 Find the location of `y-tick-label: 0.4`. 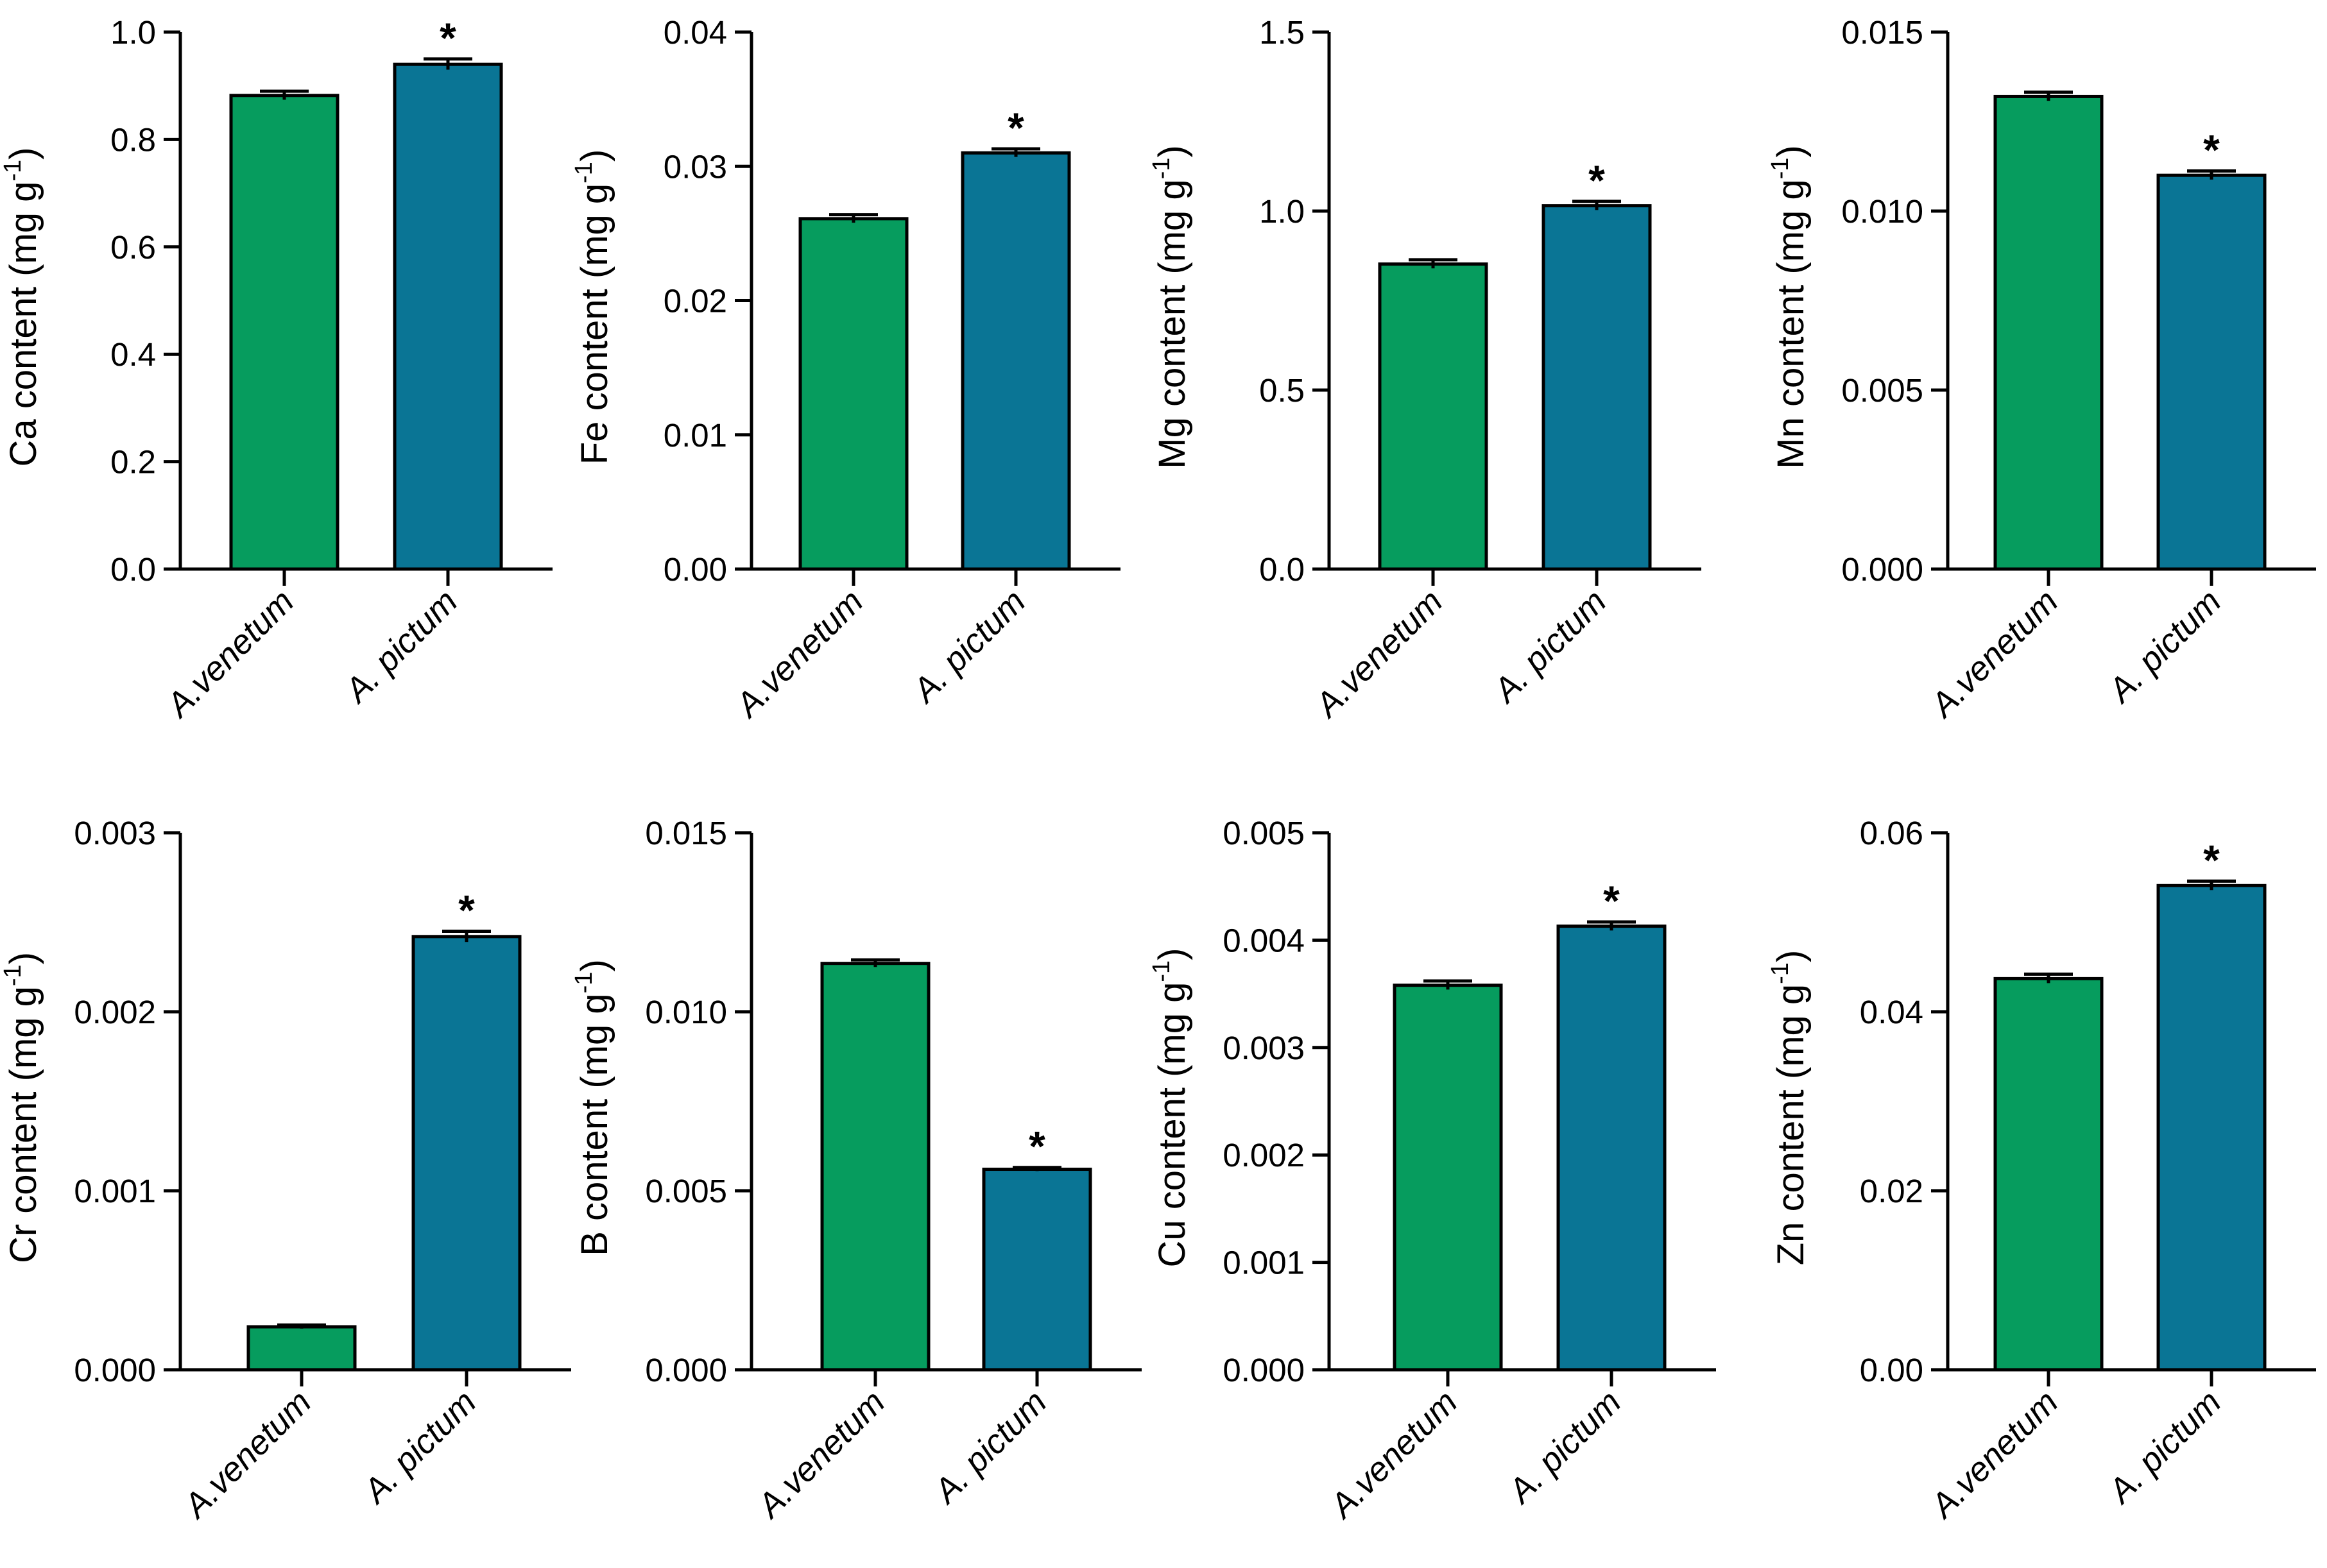

y-tick-label: 0.4 is located at coordinates (133, 354).